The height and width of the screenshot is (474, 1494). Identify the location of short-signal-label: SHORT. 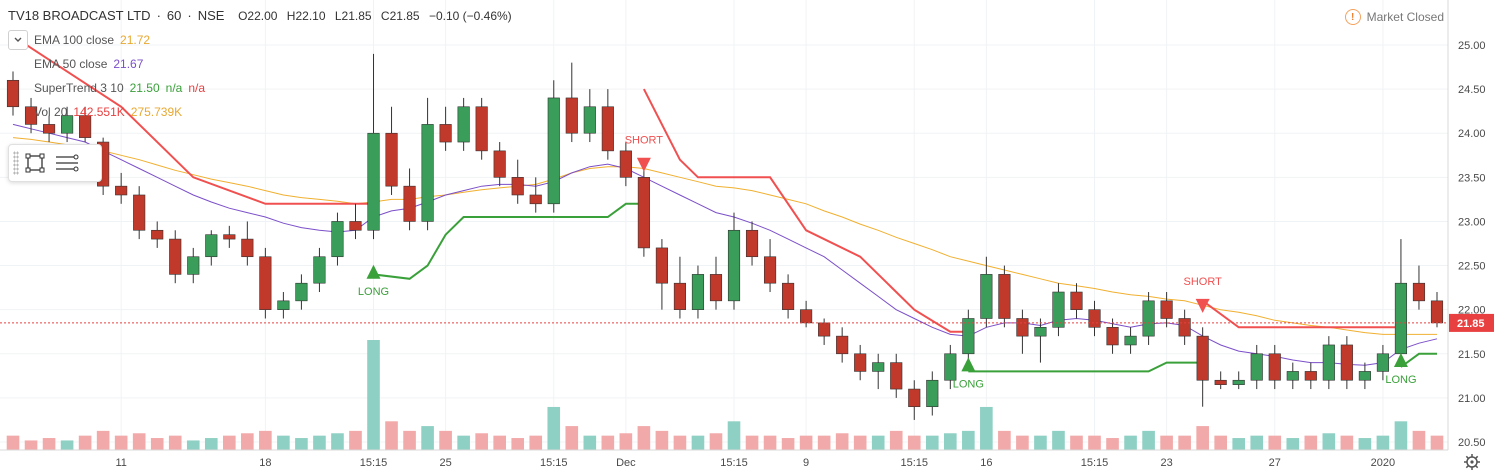
(644, 141).